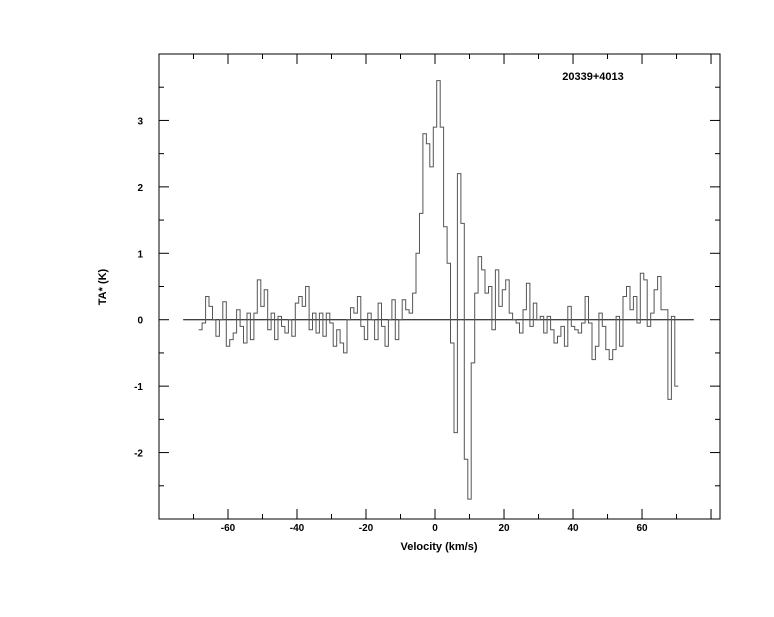  I want to click on x-tick-label: 20, so click(504, 528).